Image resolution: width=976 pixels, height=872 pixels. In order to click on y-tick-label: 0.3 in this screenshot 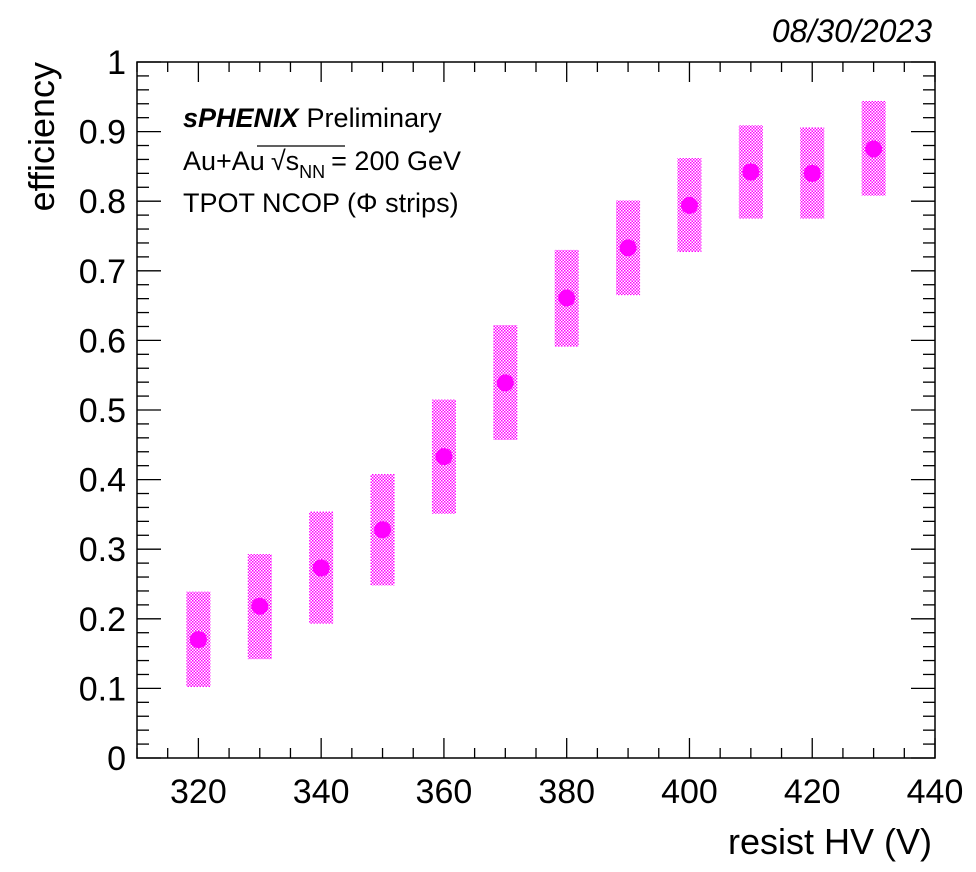, I will do `click(102, 550)`.